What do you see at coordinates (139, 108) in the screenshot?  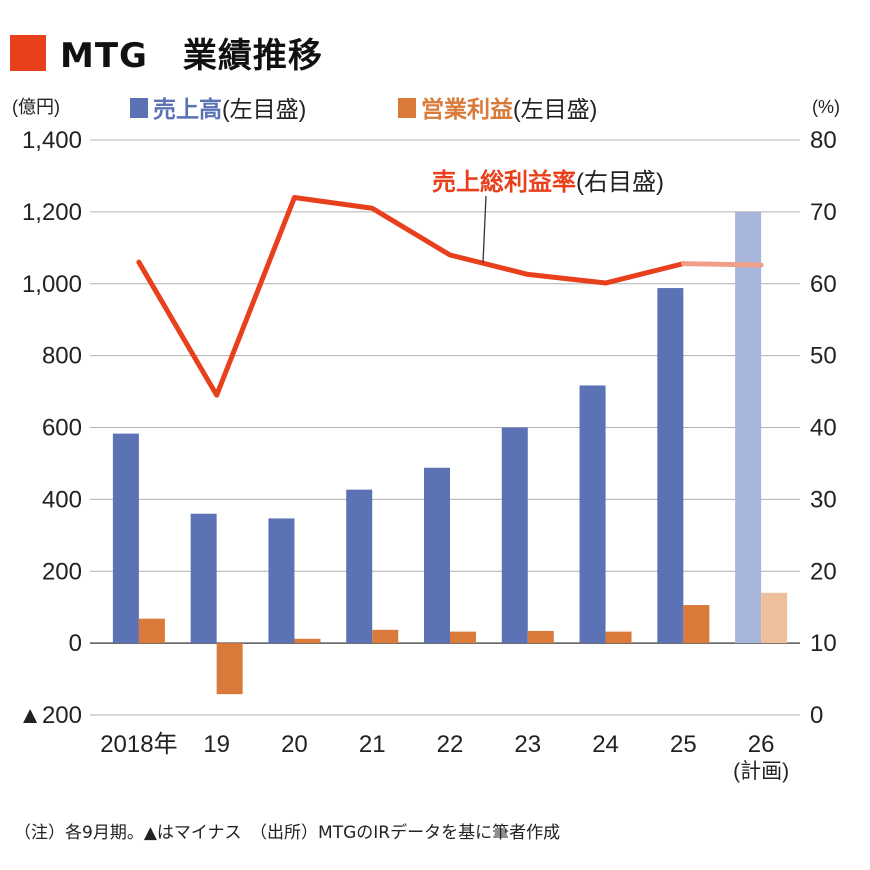 I see `legend-swatch-sales` at bounding box center [139, 108].